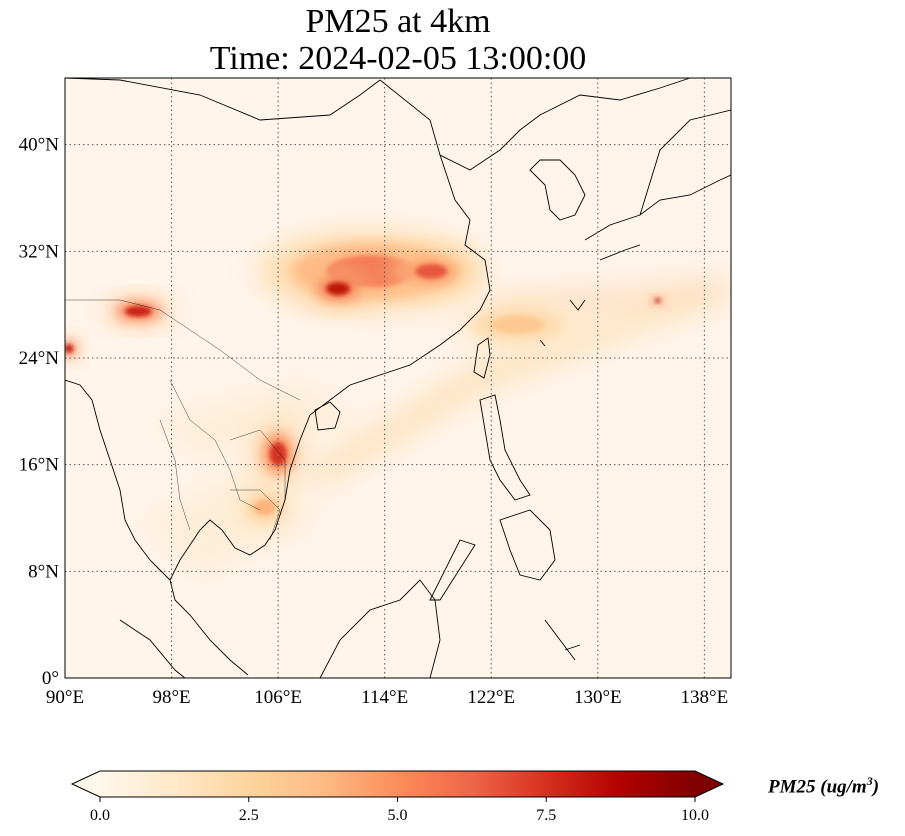 This screenshot has height=836, width=905. Describe the element at coordinates (86, 784) in the screenshot. I see `colorbar-min-extend-arrow` at that location.